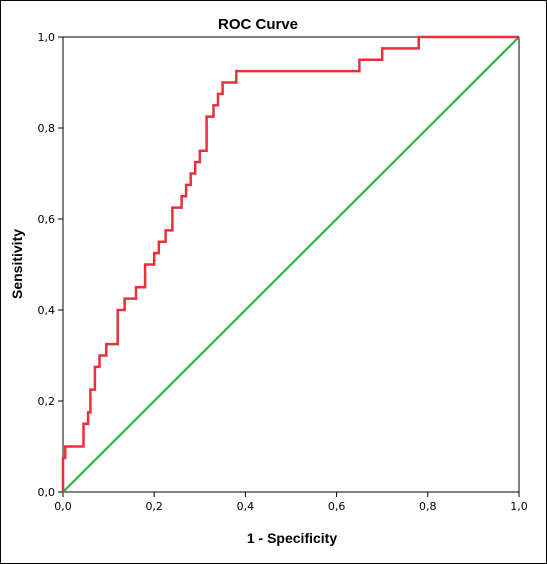 The width and height of the screenshot is (547, 564). Describe the element at coordinates (291, 502) in the screenshot. I see `x-axis: 0,0 0,2 0,4 0,6 0,8 1,0` at that location.